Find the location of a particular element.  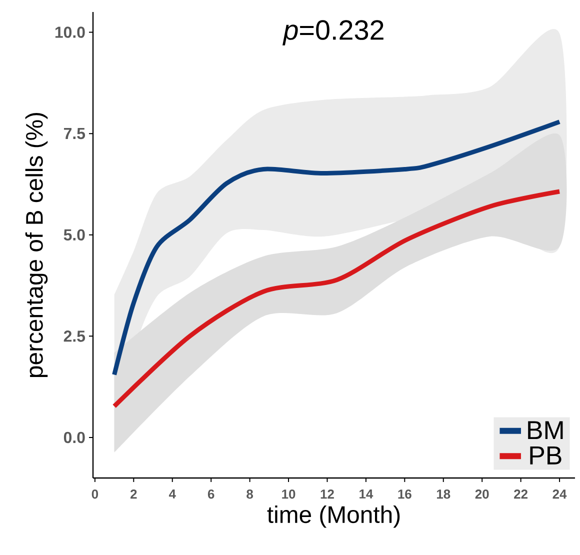

x-tick-label: 18 is located at coordinates (443, 494).